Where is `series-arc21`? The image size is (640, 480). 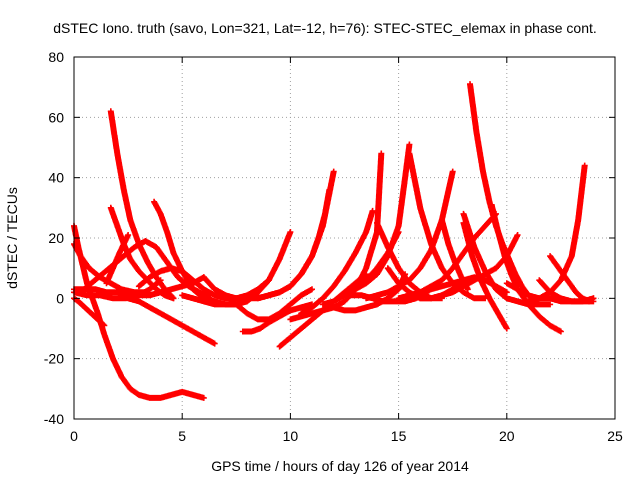
series-arc21 is located at coordinates (337, 262).